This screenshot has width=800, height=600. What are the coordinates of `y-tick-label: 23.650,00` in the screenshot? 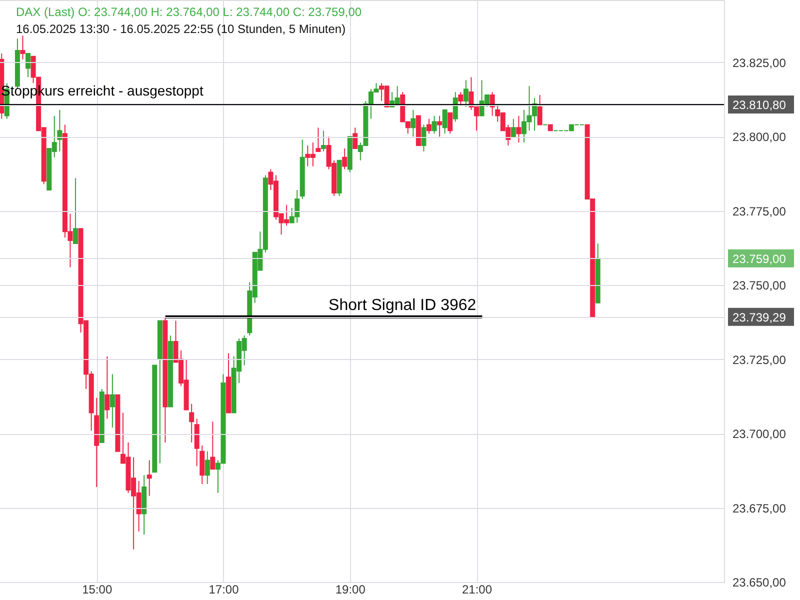 It's located at (759, 583).